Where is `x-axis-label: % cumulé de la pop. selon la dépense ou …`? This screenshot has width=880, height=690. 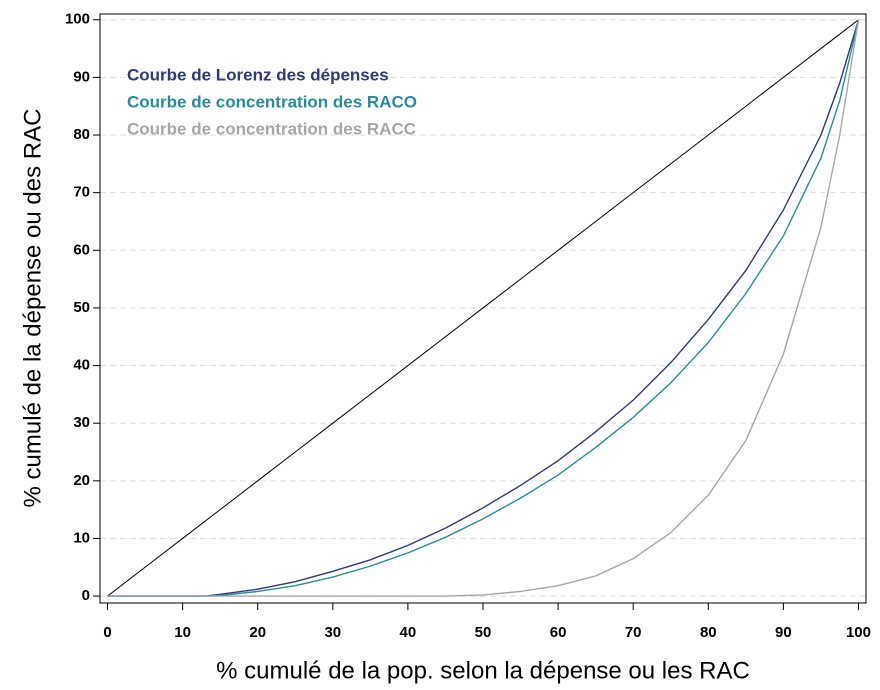 x-axis-label: % cumulé de la pop. selon la dépense ou … is located at coordinates (483, 670).